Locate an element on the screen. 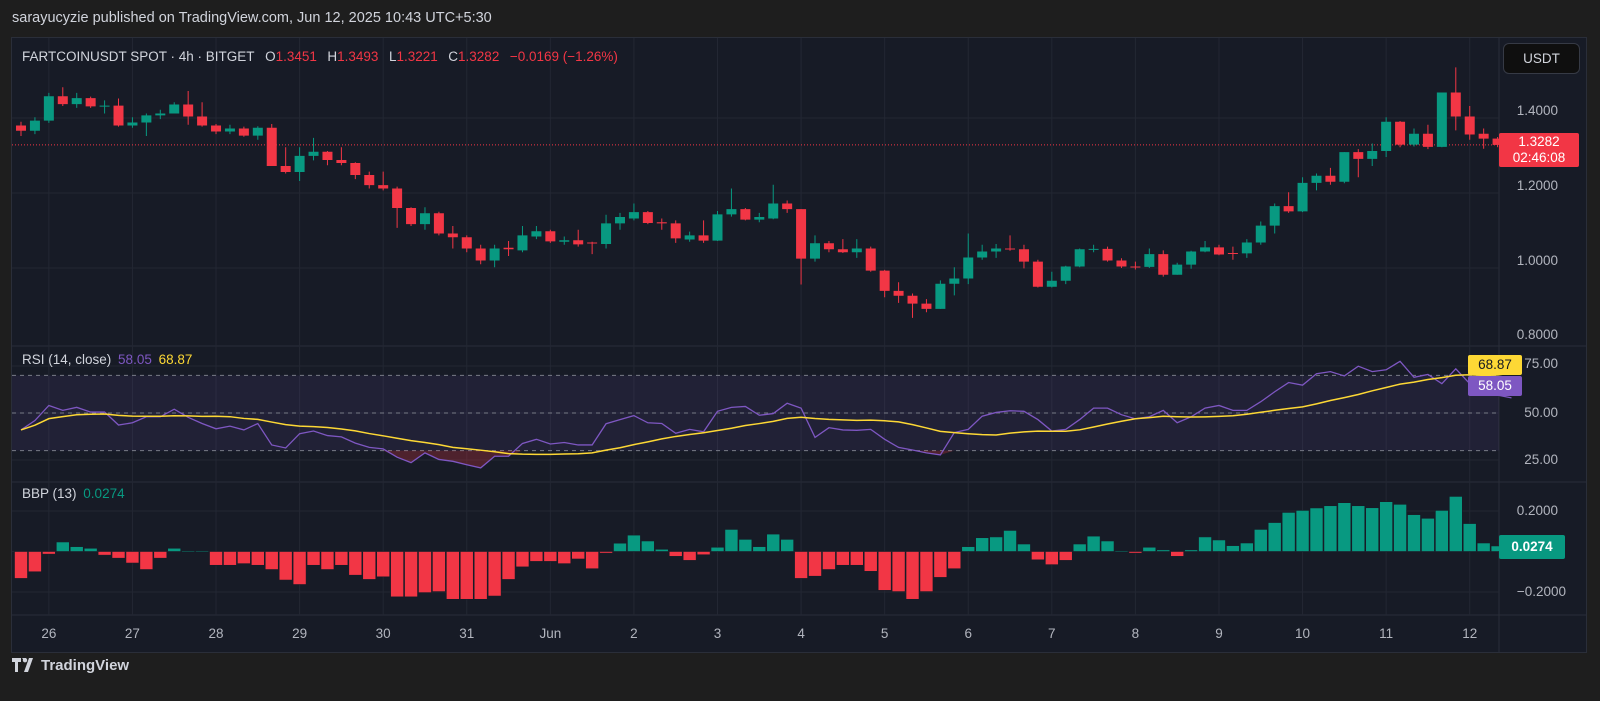 Image resolution: width=1600 pixels, height=701 pixels. date-label: 9 is located at coordinates (1219, 633).